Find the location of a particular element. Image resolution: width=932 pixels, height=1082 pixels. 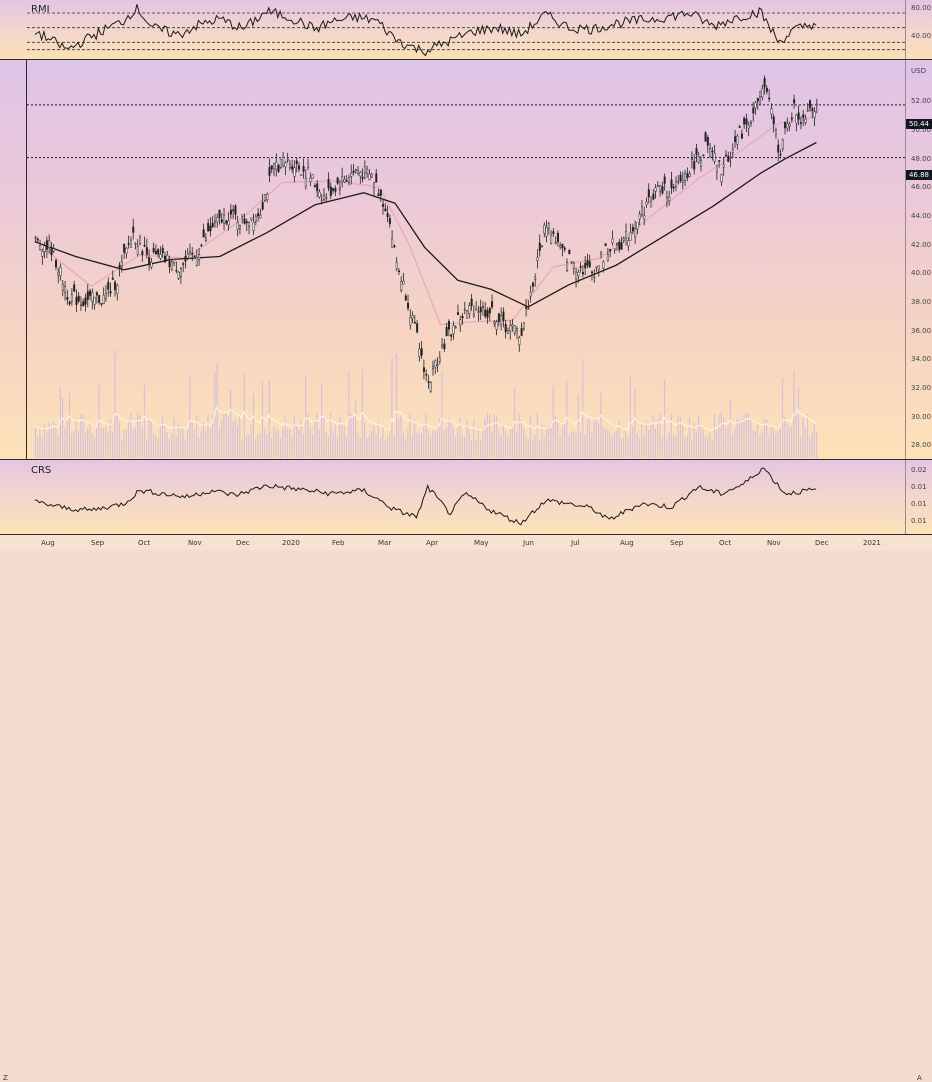

time-label: Dec is located at coordinates (822, 543).